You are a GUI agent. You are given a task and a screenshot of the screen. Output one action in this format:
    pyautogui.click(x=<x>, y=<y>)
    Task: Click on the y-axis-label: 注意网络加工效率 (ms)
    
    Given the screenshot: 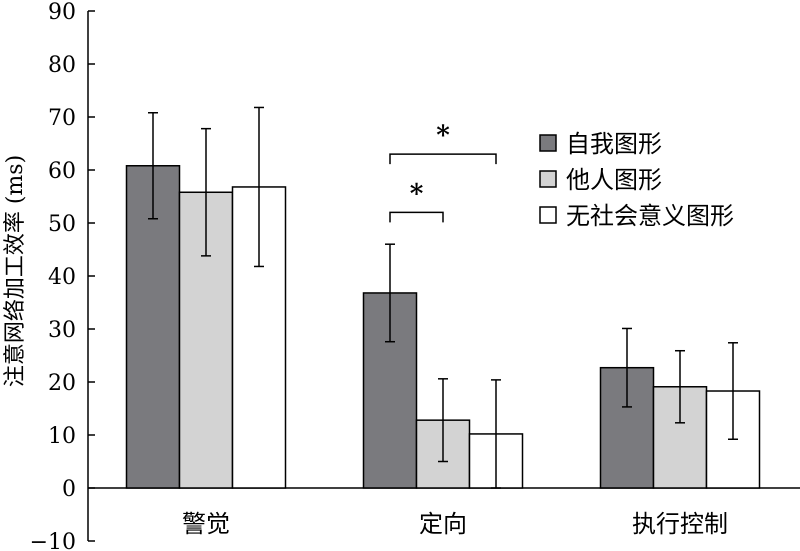 What is the action you would take?
    pyautogui.click(x=15, y=271)
    